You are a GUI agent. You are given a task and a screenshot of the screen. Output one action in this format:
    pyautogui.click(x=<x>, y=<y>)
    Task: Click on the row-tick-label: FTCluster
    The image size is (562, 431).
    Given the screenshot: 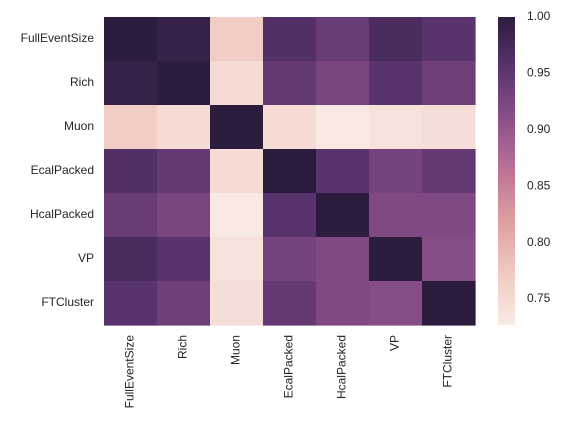 What is the action you would take?
    pyautogui.click(x=67, y=302)
    